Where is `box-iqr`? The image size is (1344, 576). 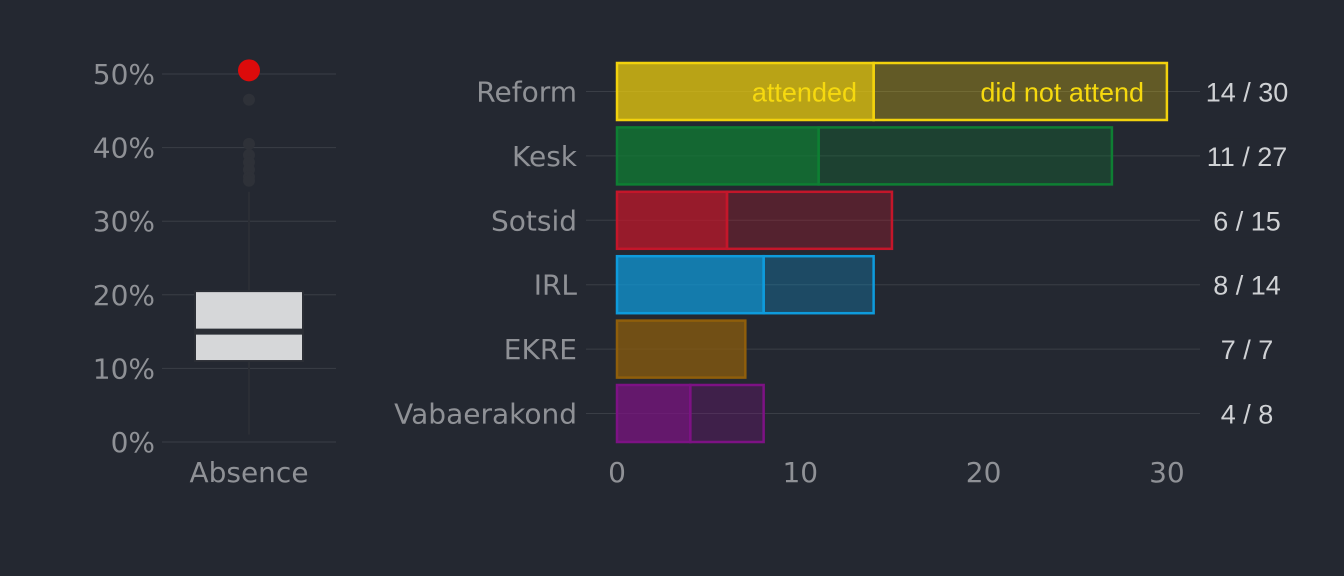 box-iqr is located at coordinates (249, 326).